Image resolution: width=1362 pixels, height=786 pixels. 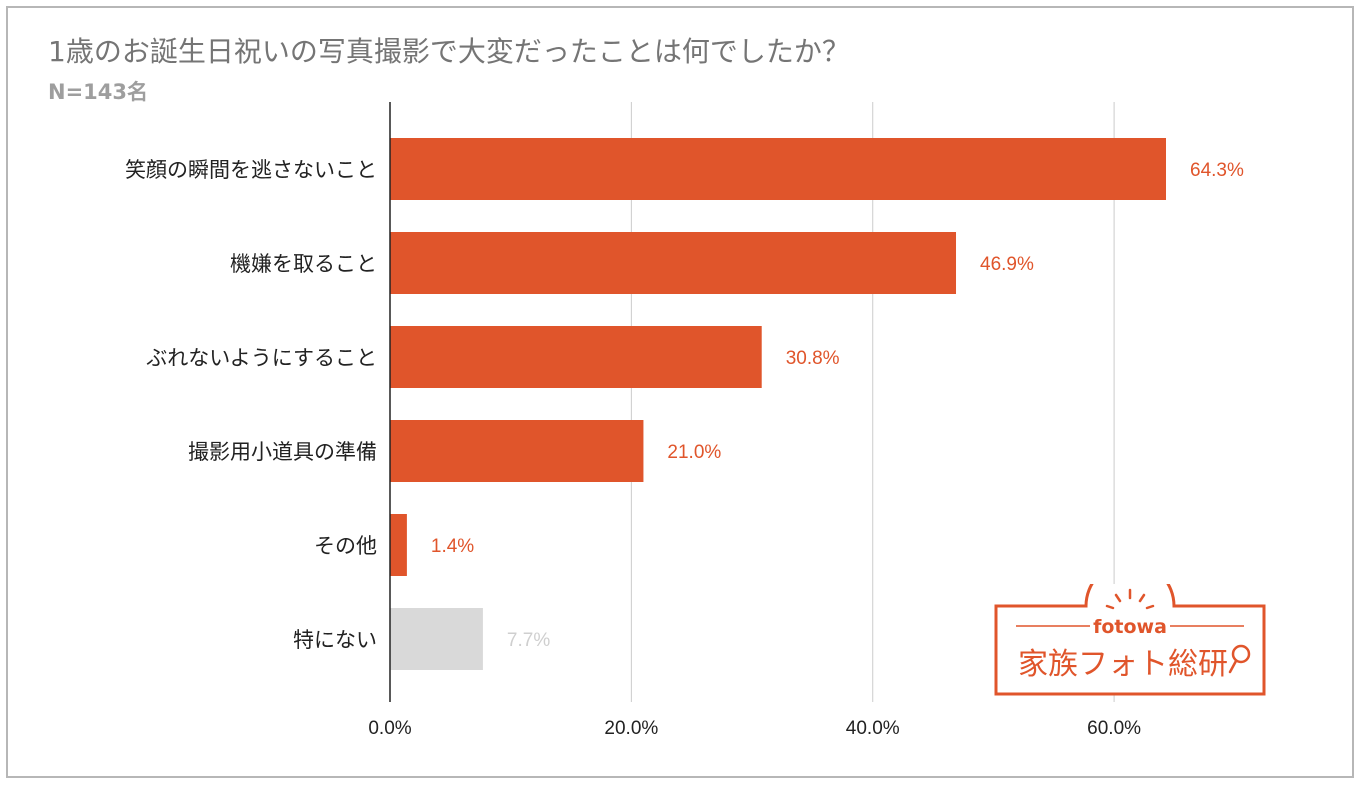 I want to click on x-tick-label: 60.0%, so click(x=1114, y=728).